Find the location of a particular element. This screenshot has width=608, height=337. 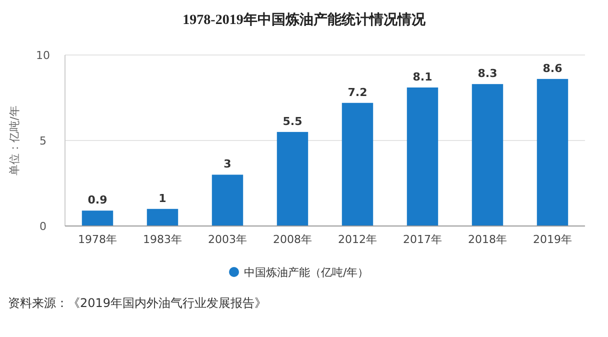

chart-title: 1978-2019年中国炼油产能统计情况情况 is located at coordinates (304, 19).